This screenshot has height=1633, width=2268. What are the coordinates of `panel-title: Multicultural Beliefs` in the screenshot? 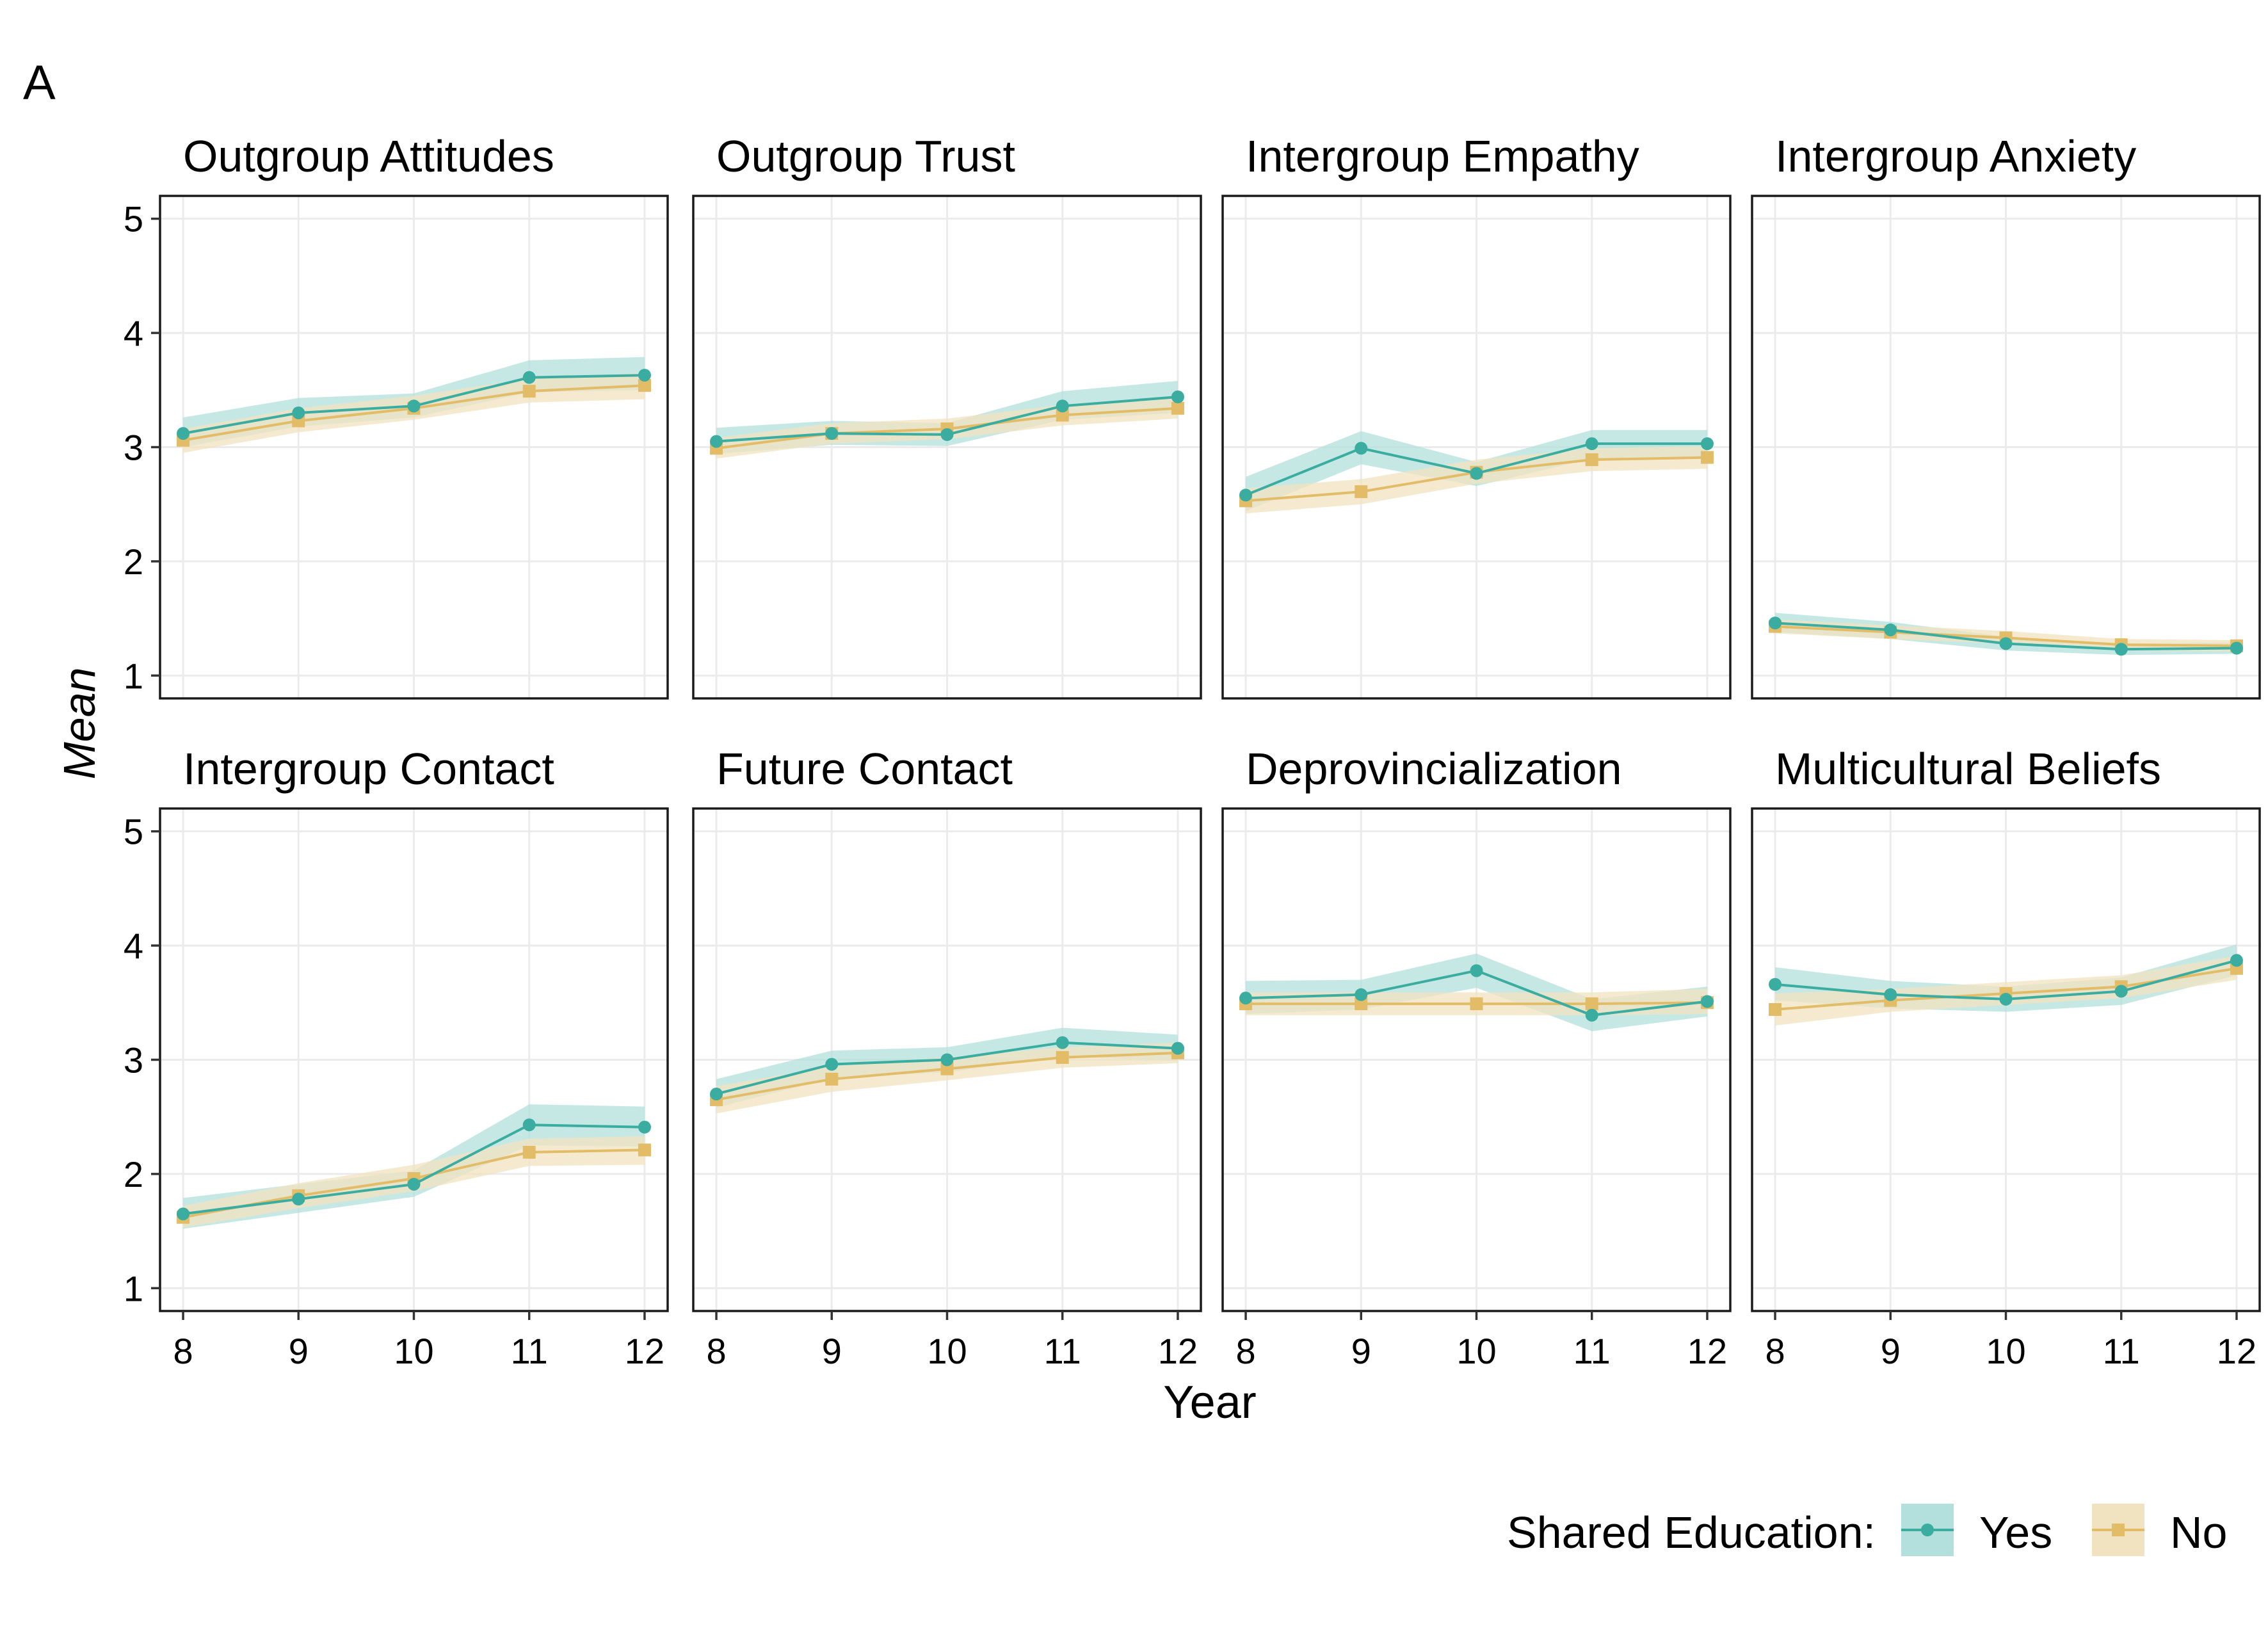 It's located at (1968, 769).